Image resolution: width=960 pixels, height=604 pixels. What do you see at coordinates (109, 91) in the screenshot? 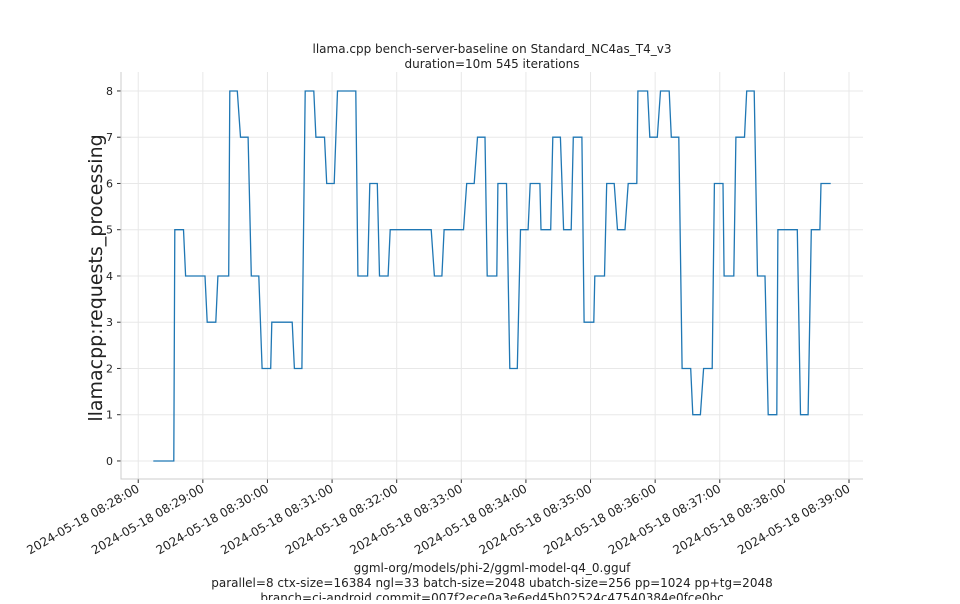
I see `y-tick-label: 8` at bounding box center [109, 91].